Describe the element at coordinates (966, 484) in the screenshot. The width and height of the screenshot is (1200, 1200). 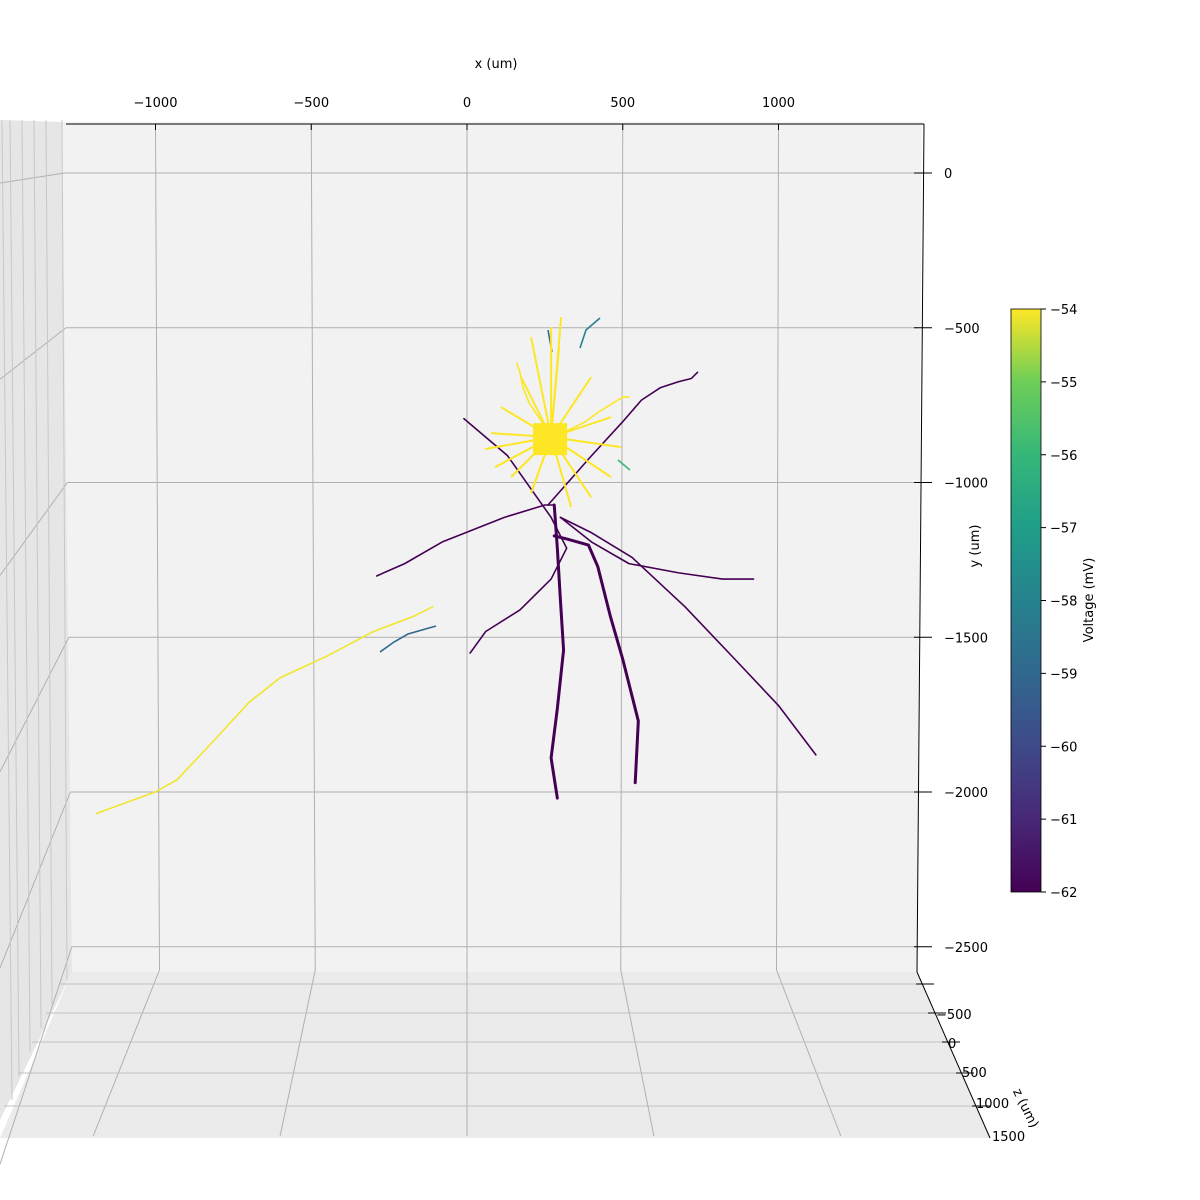
I see `y-tick-label: −1000` at that location.